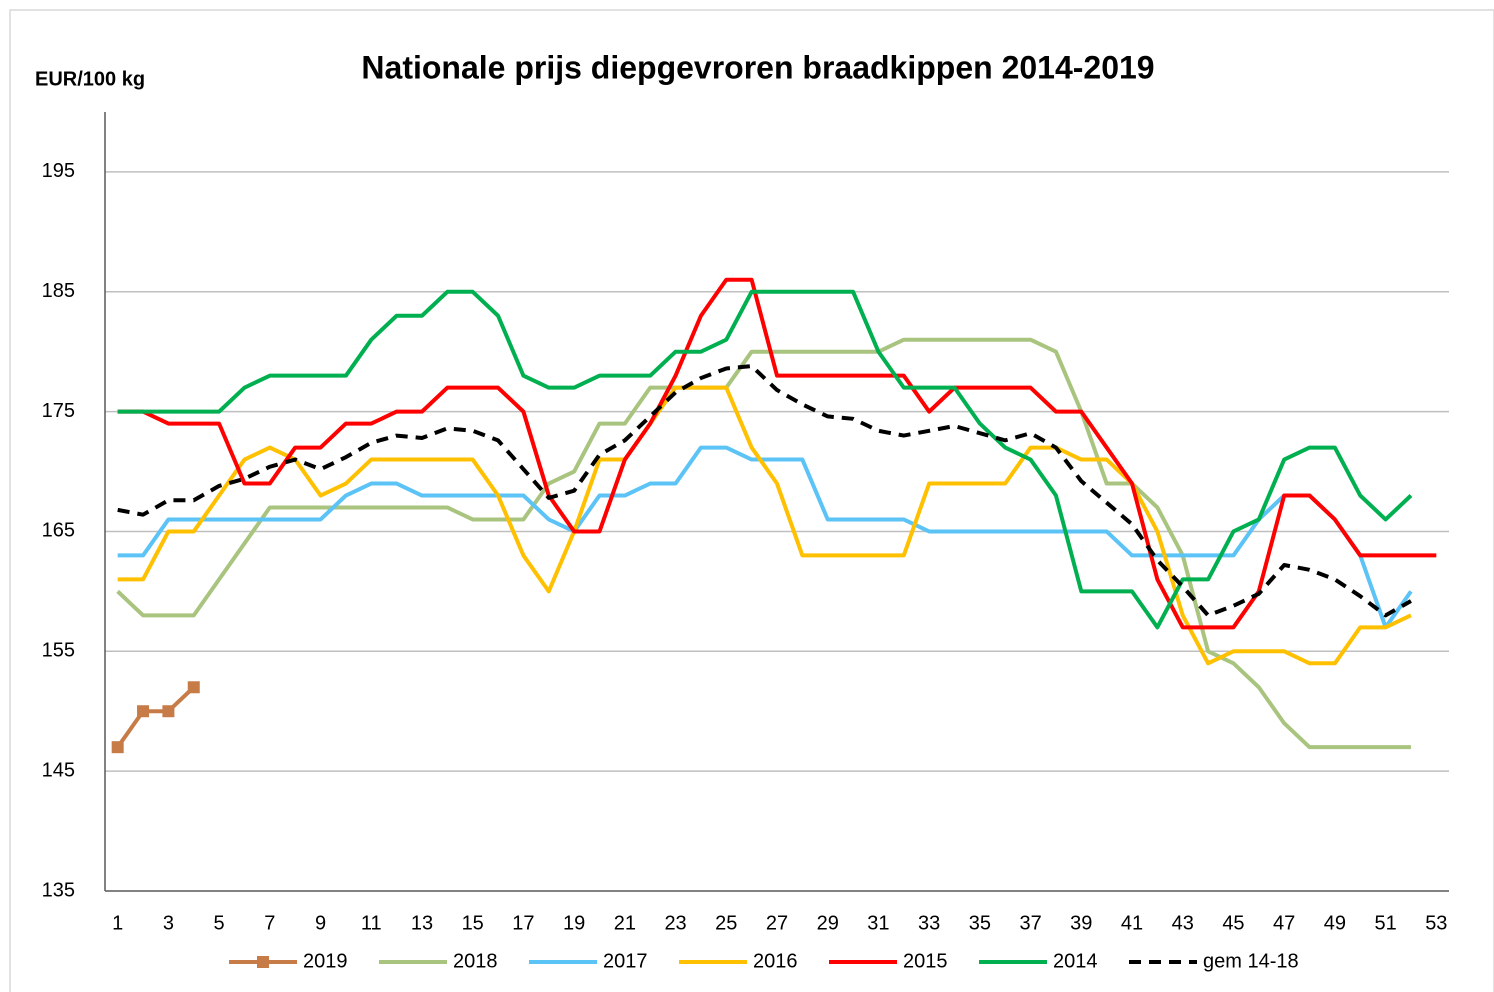  I want to click on x-tick-label: 23, so click(675, 923).